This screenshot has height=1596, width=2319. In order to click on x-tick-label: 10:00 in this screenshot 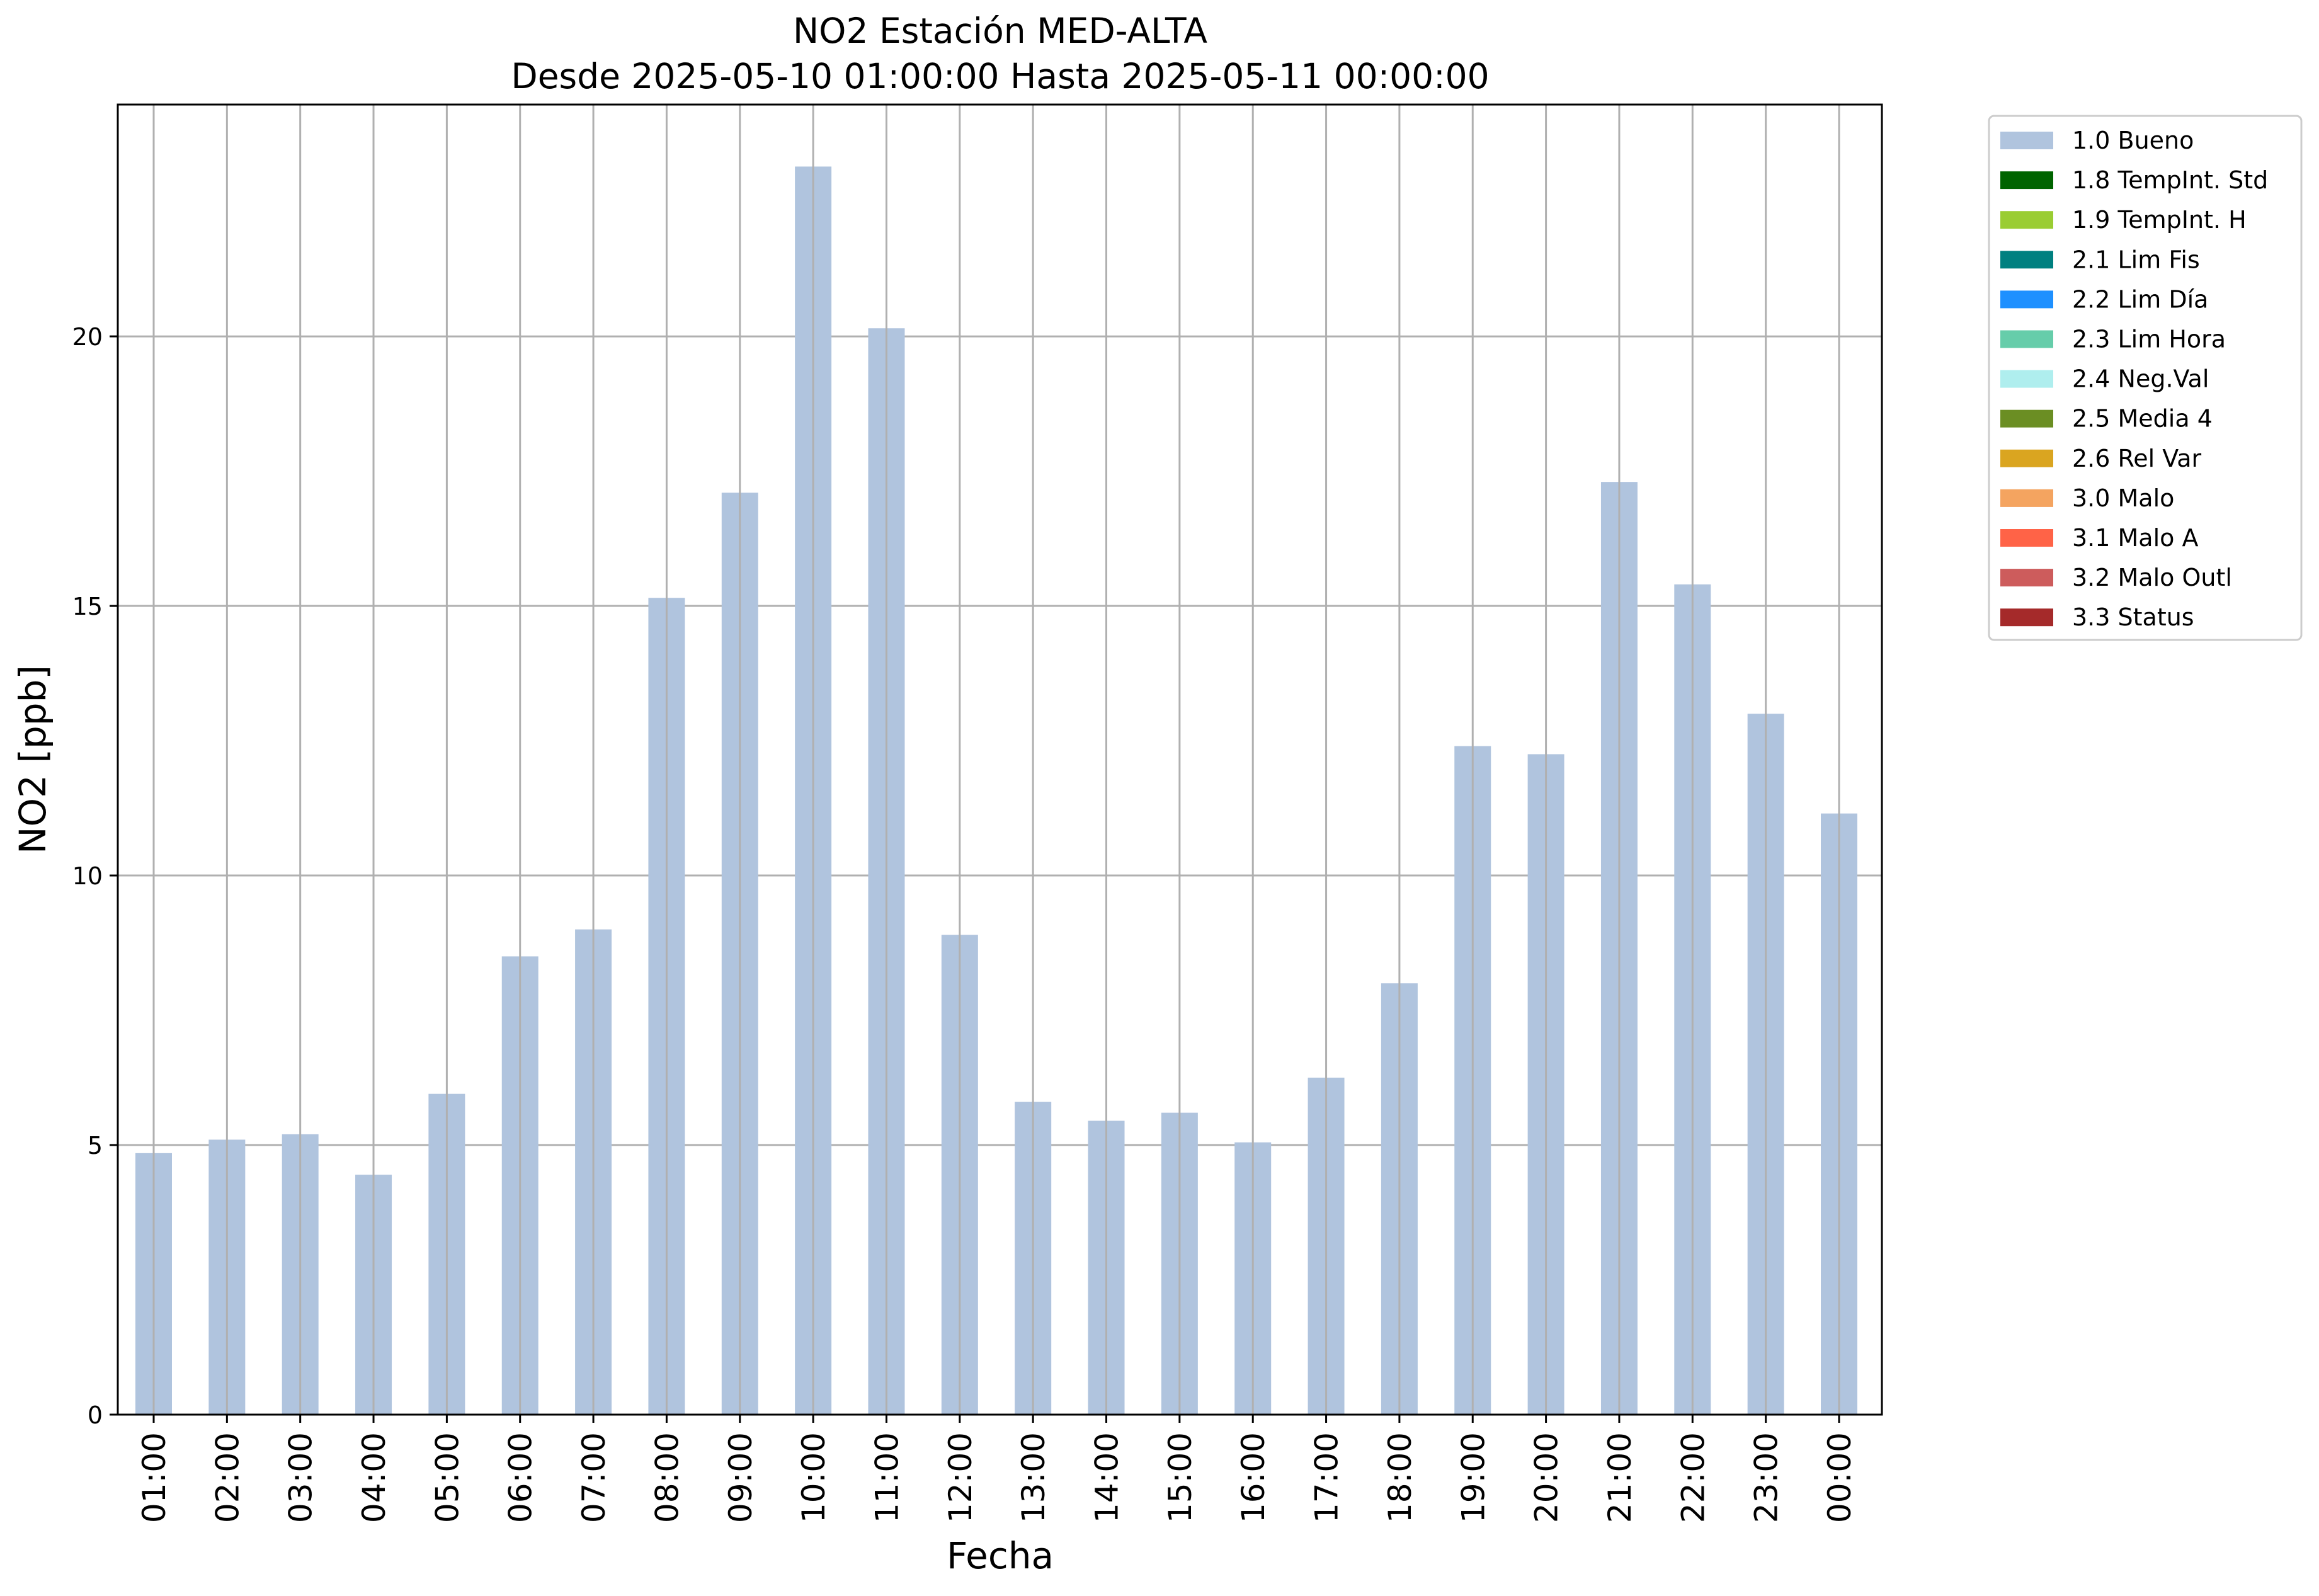, I will do `click(813, 1477)`.